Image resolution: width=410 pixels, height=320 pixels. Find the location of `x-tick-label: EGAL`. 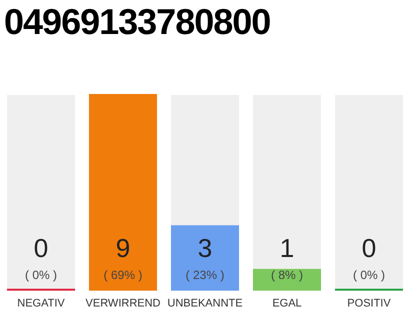

x-tick-label: EGAL is located at coordinates (287, 303).